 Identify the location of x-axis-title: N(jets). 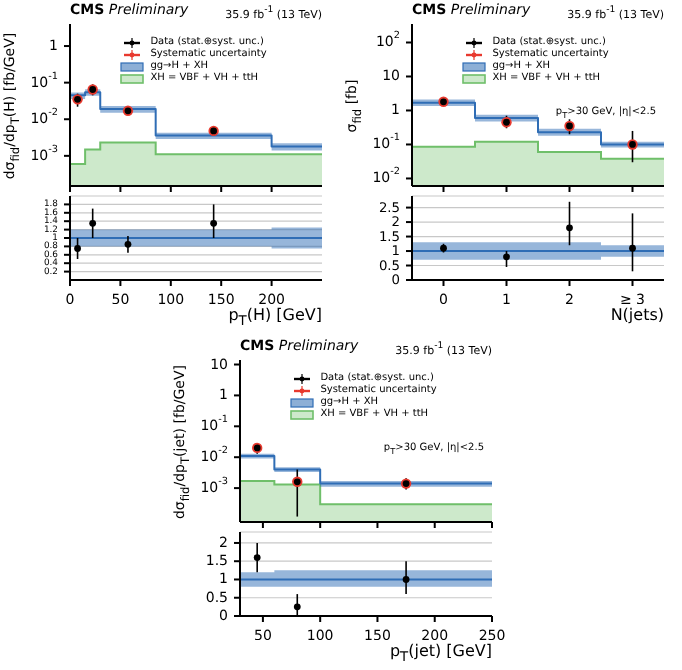
(637, 315).